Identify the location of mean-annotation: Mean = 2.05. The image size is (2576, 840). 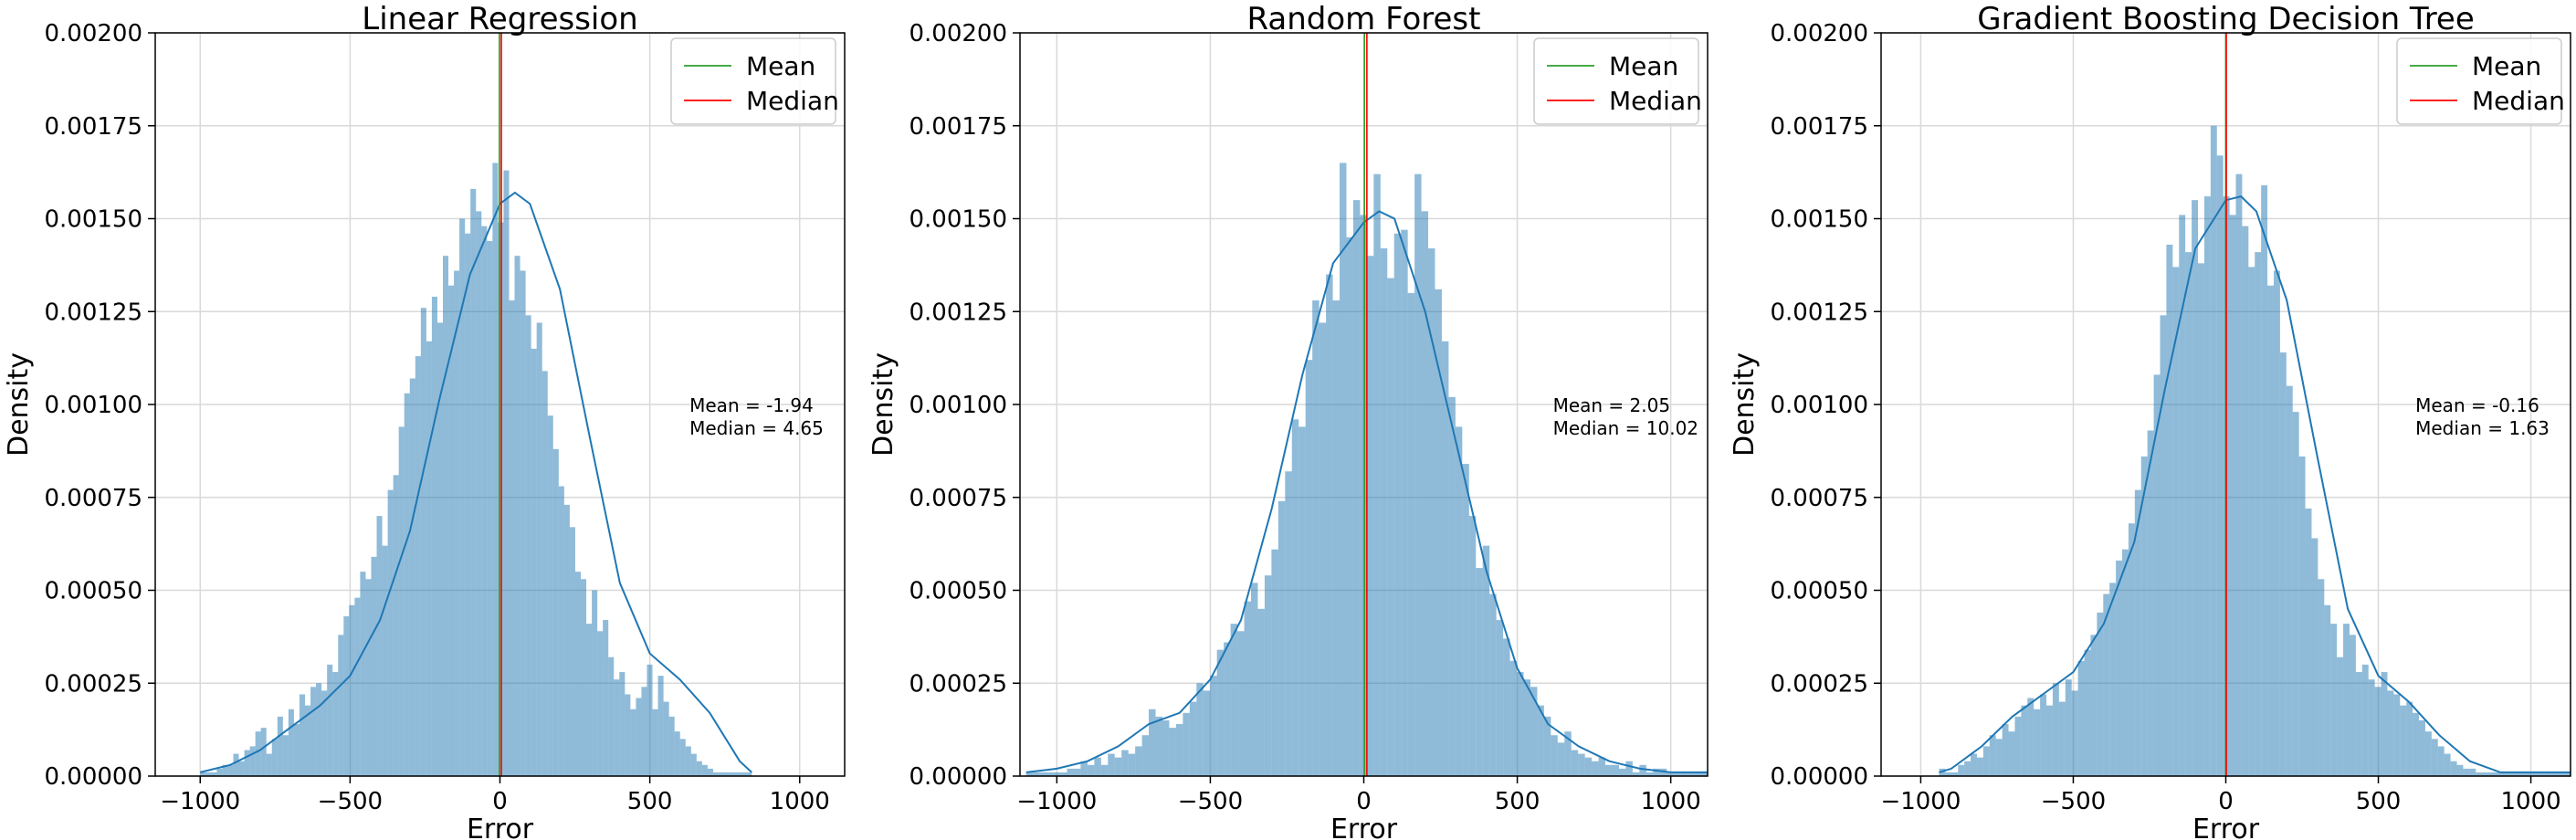
(1612, 405).